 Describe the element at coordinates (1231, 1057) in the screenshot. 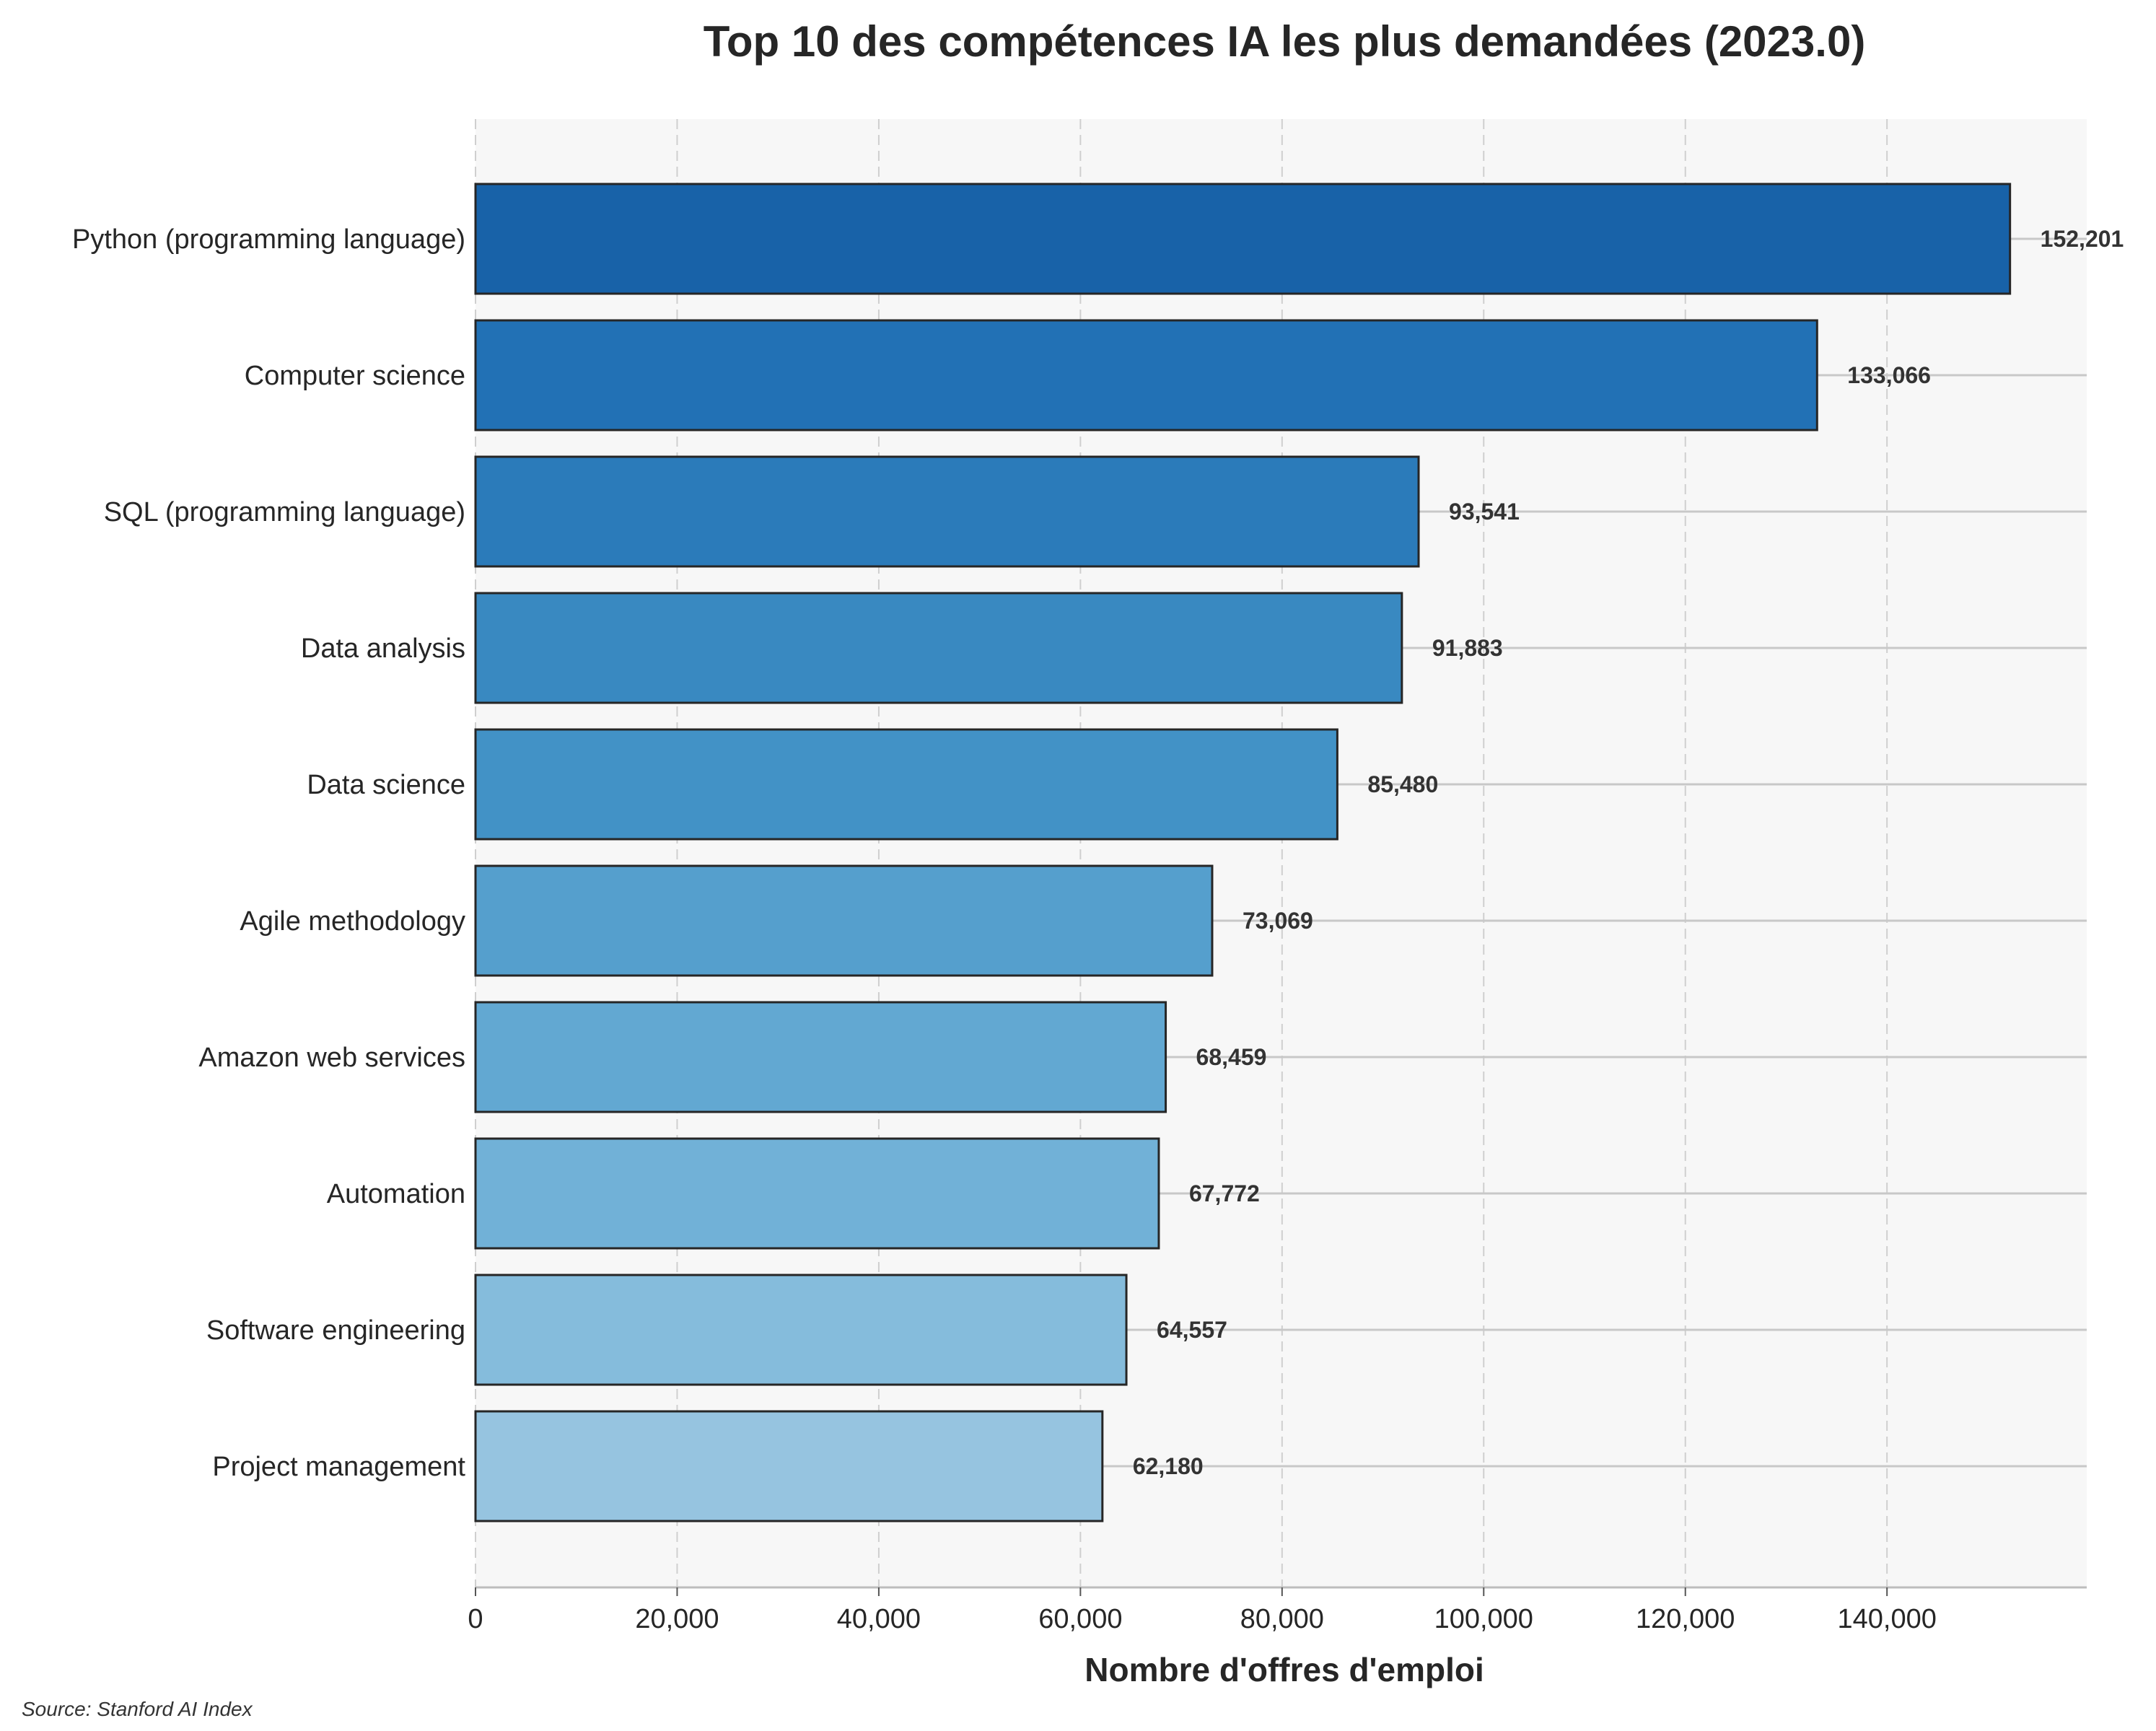

I see `value-label-6: 68,459` at that location.